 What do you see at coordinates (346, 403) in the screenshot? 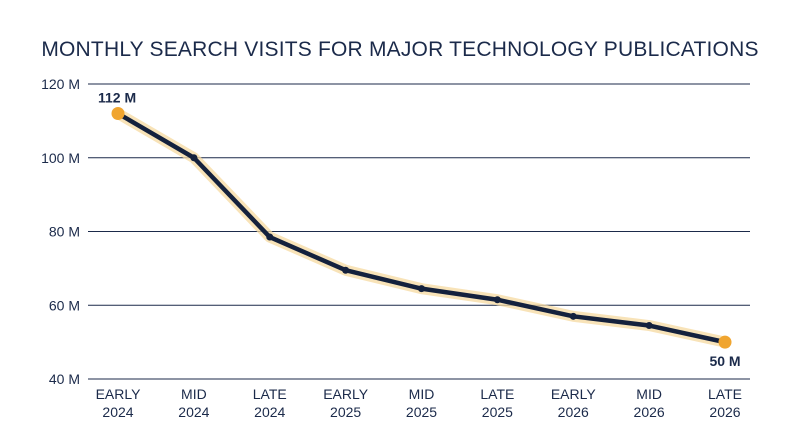
I see `x-tick-label: EARLY 2025` at bounding box center [346, 403].